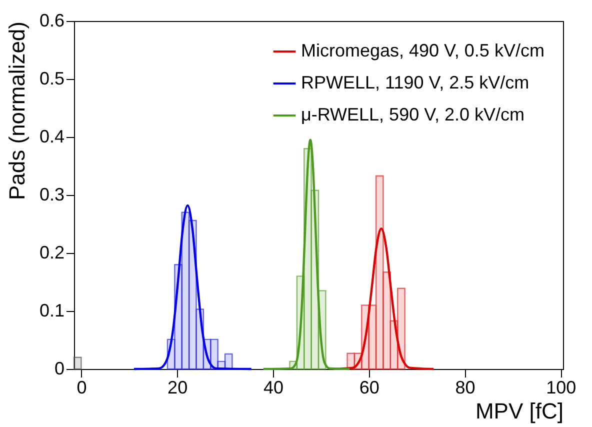 This screenshot has width=592, height=427. What do you see at coordinates (17, 111) in the screenshot?
I see `y-axis-title: Pads (normalized)` at bounding box center [17, 111].